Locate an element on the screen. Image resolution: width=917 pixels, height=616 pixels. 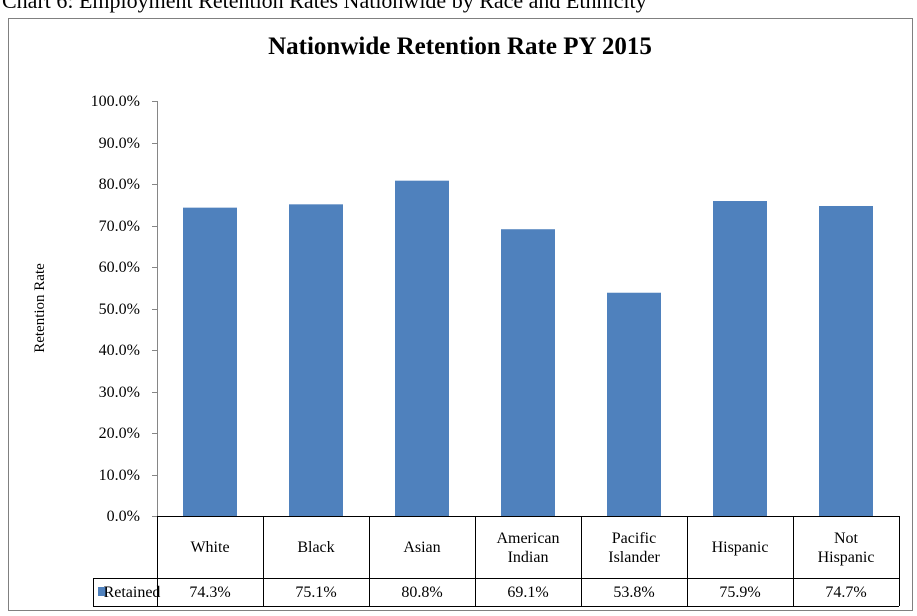
x-tick-label: Black is located at coordinates (316, 547).